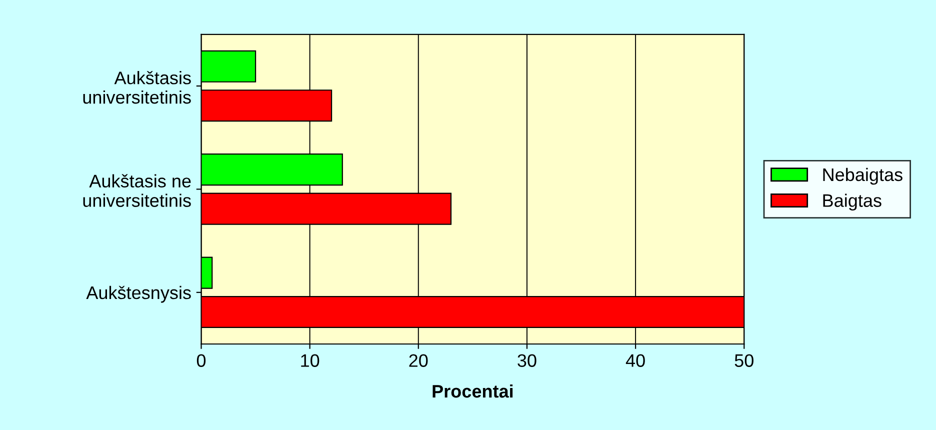 This screenshot has height=430, width=936. Describe the element at coordinates (418, 360) in the screenshot. I see `x-tick-label: 20` at that location.